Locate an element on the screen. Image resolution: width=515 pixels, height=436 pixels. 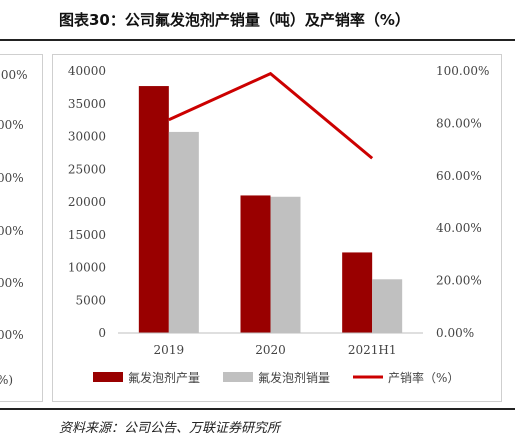
x-tick-label: 2021H1 is located at coordinates (372, 350).